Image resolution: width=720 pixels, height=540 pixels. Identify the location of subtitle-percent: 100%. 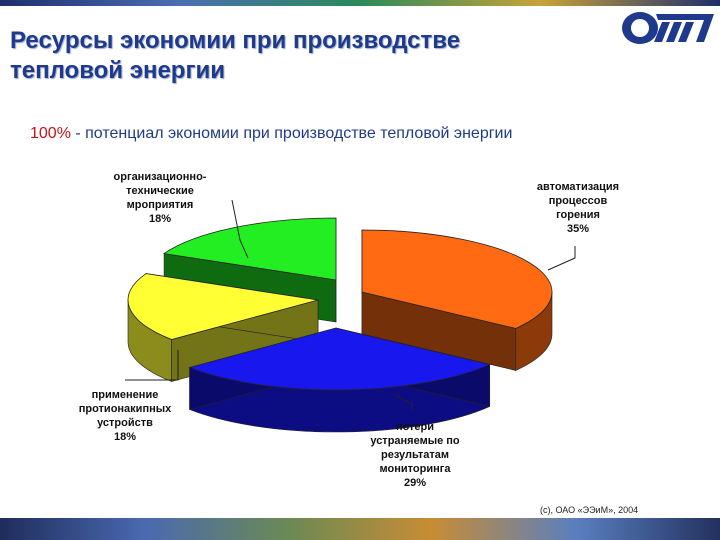
(50, 133).